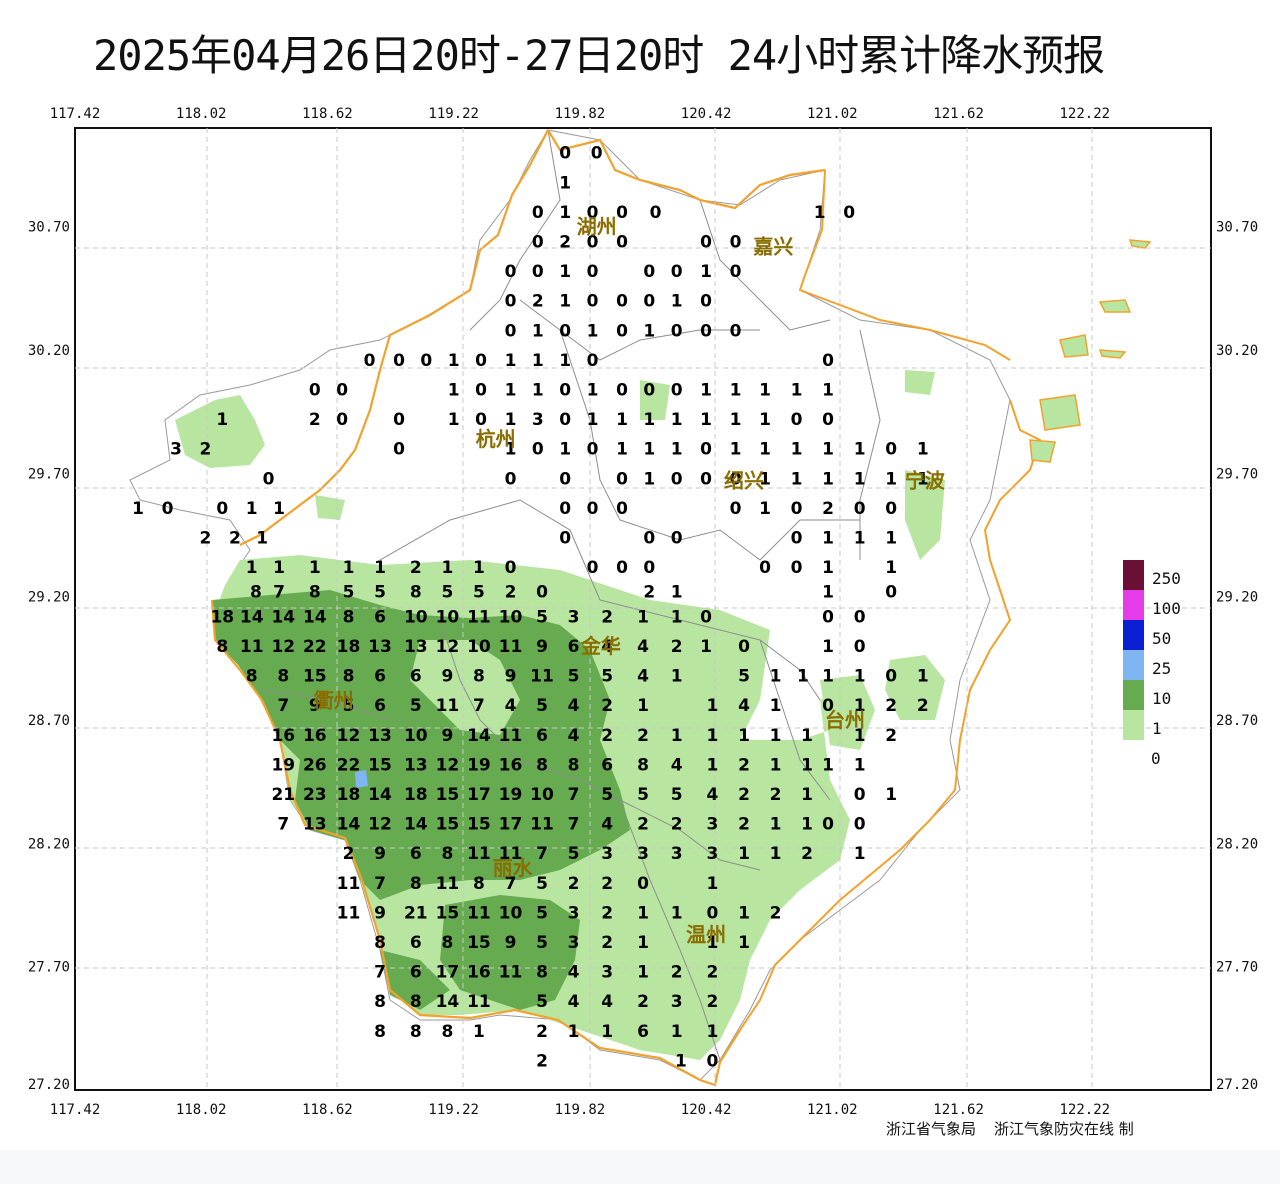  Describe the element at coordinates (580, 114) in the screenshot. I see `lon-tick-top: 119.82` at that location.